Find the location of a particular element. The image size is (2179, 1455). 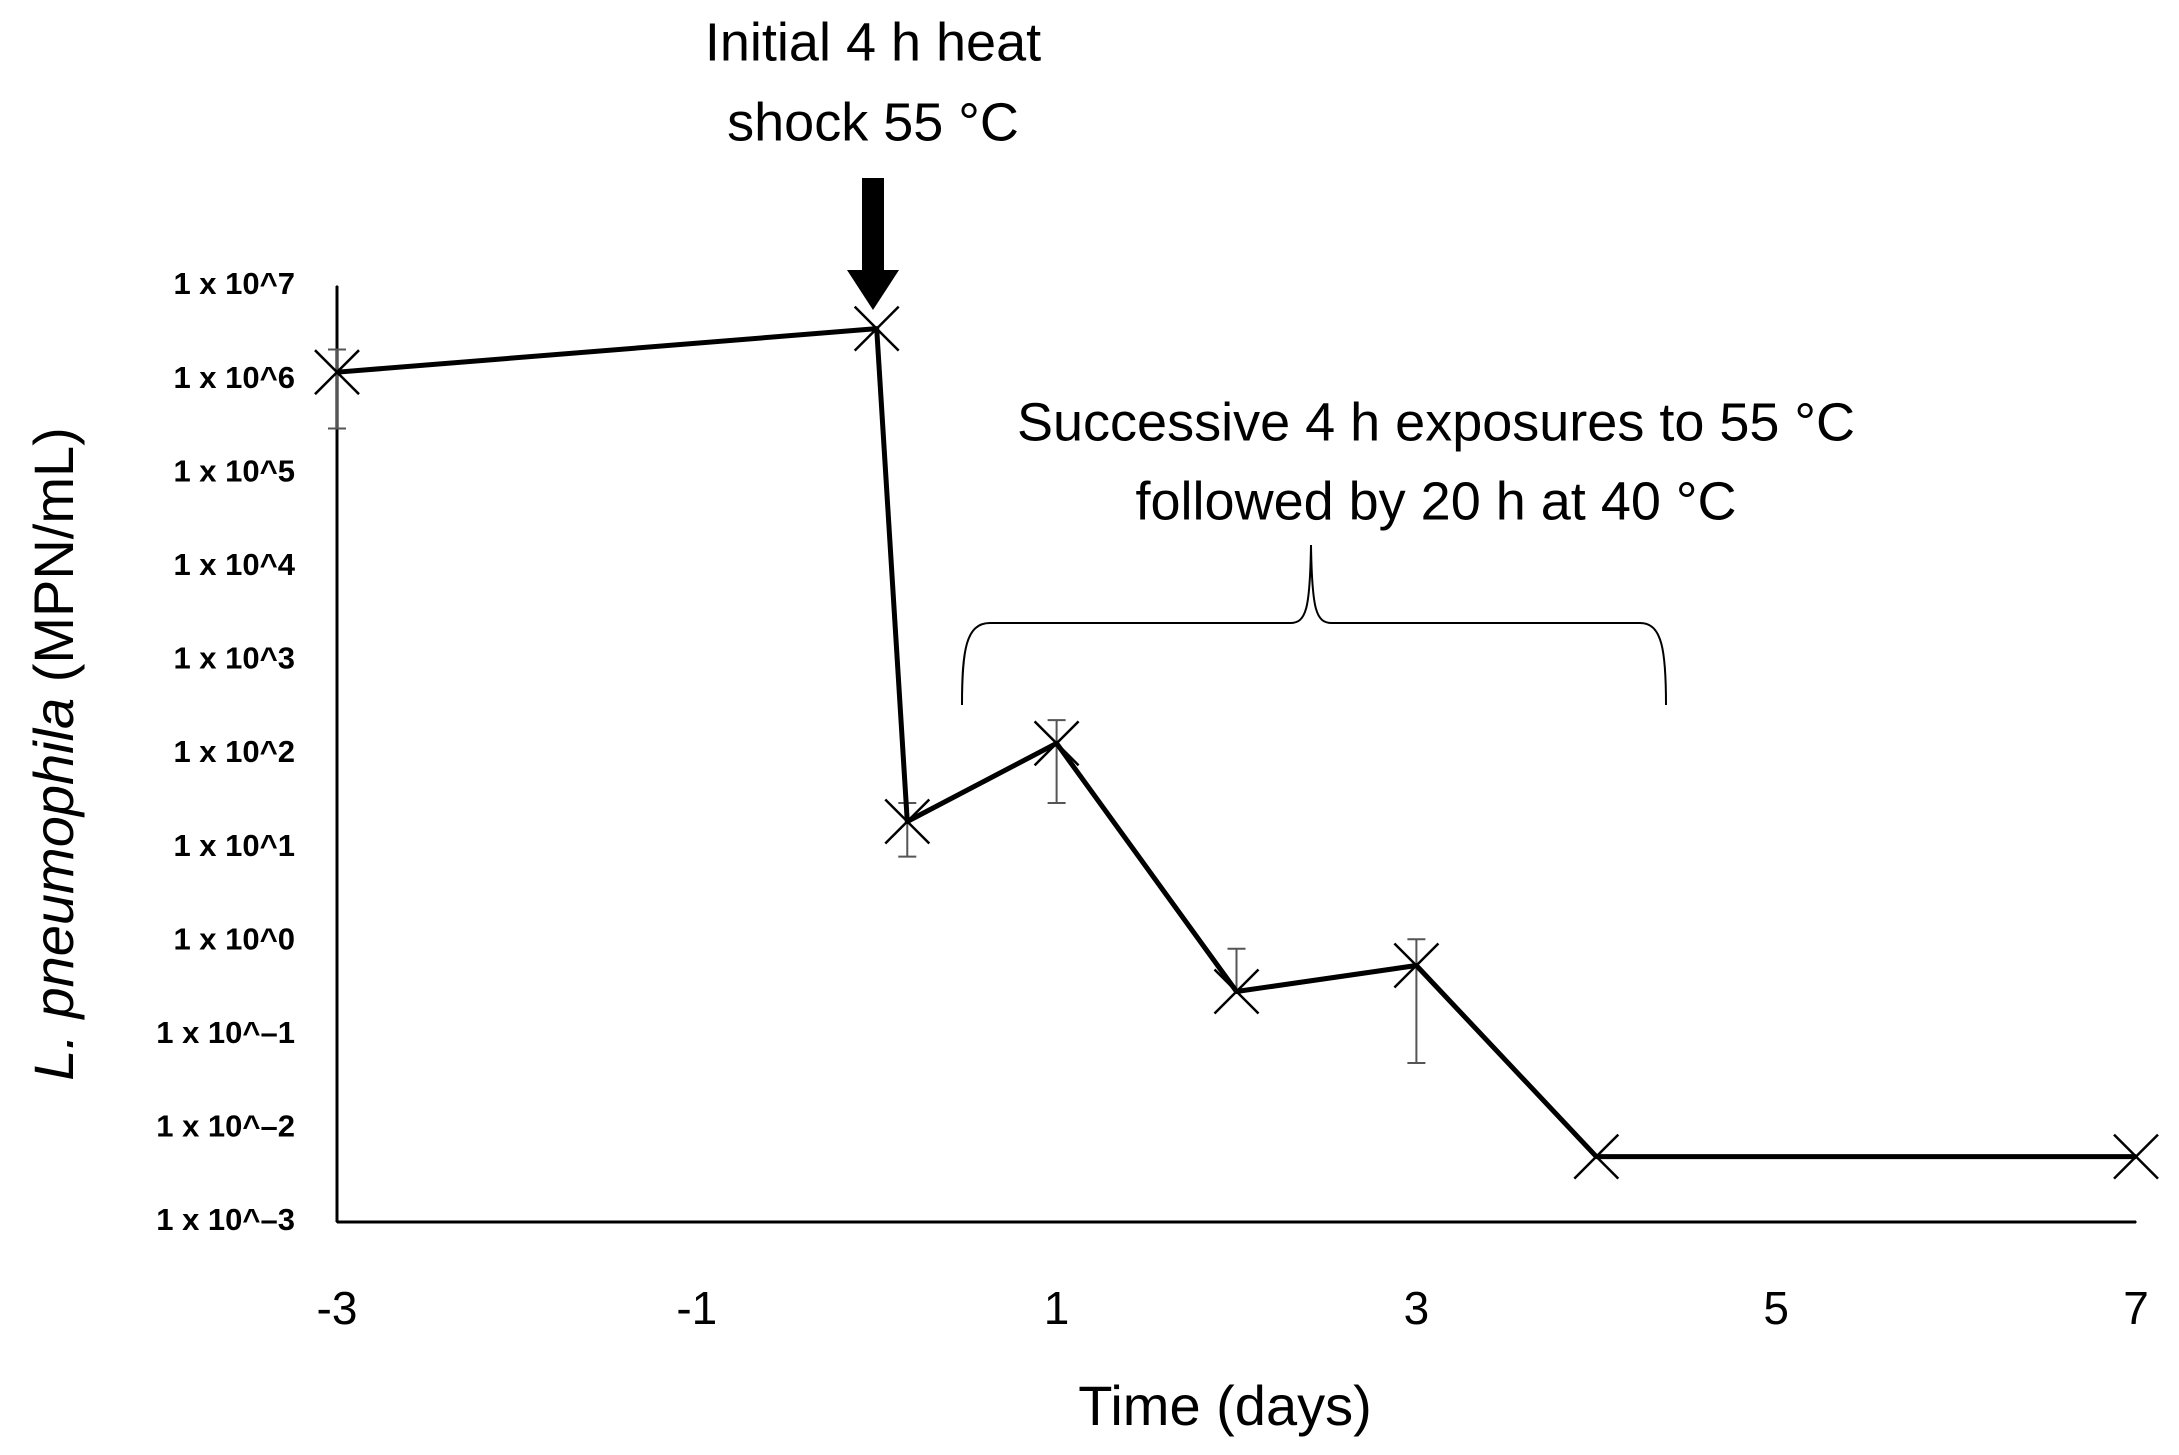

y-axis-title: L. pneumophila (MPN/mL) is located at coordinates (53, 754).